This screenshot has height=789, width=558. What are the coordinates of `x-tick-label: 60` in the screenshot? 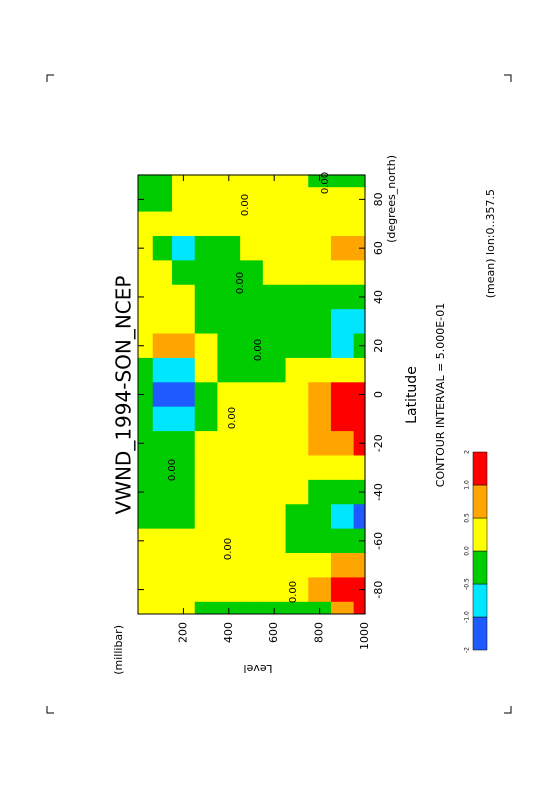 It's located at (378, 248).